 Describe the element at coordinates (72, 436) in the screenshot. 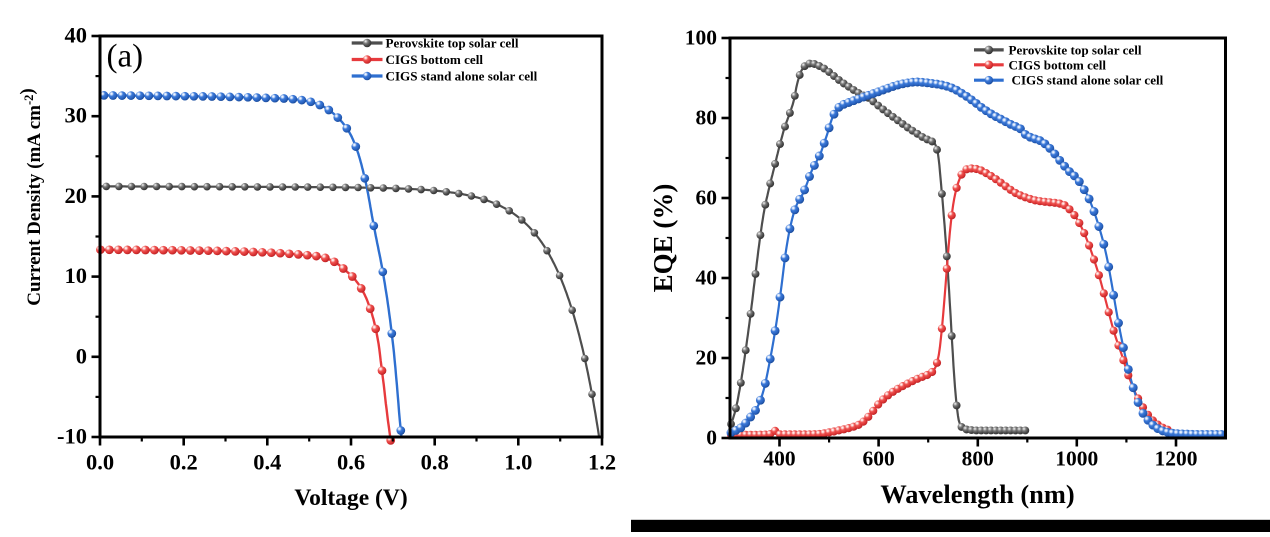

I see `svg-text: -10` at that location.